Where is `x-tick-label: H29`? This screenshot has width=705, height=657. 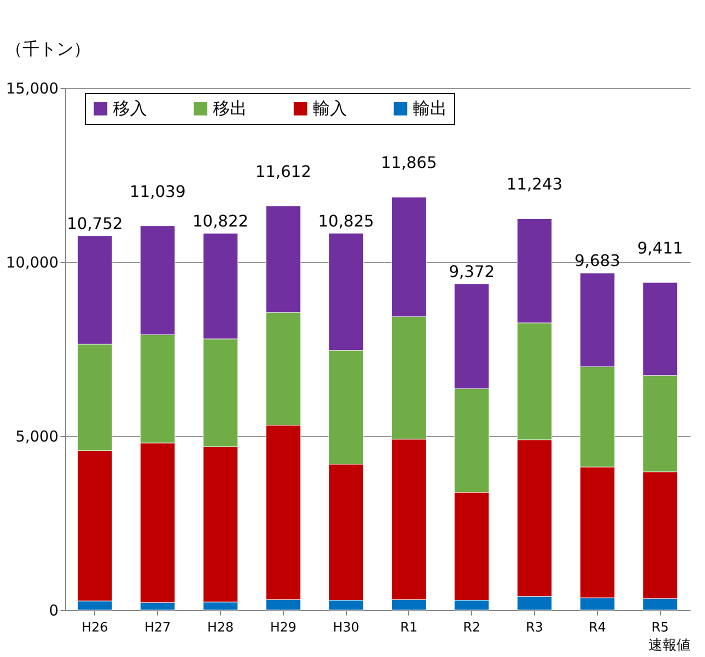
x-tick-label: H29 is located at coordinates (283, 628).